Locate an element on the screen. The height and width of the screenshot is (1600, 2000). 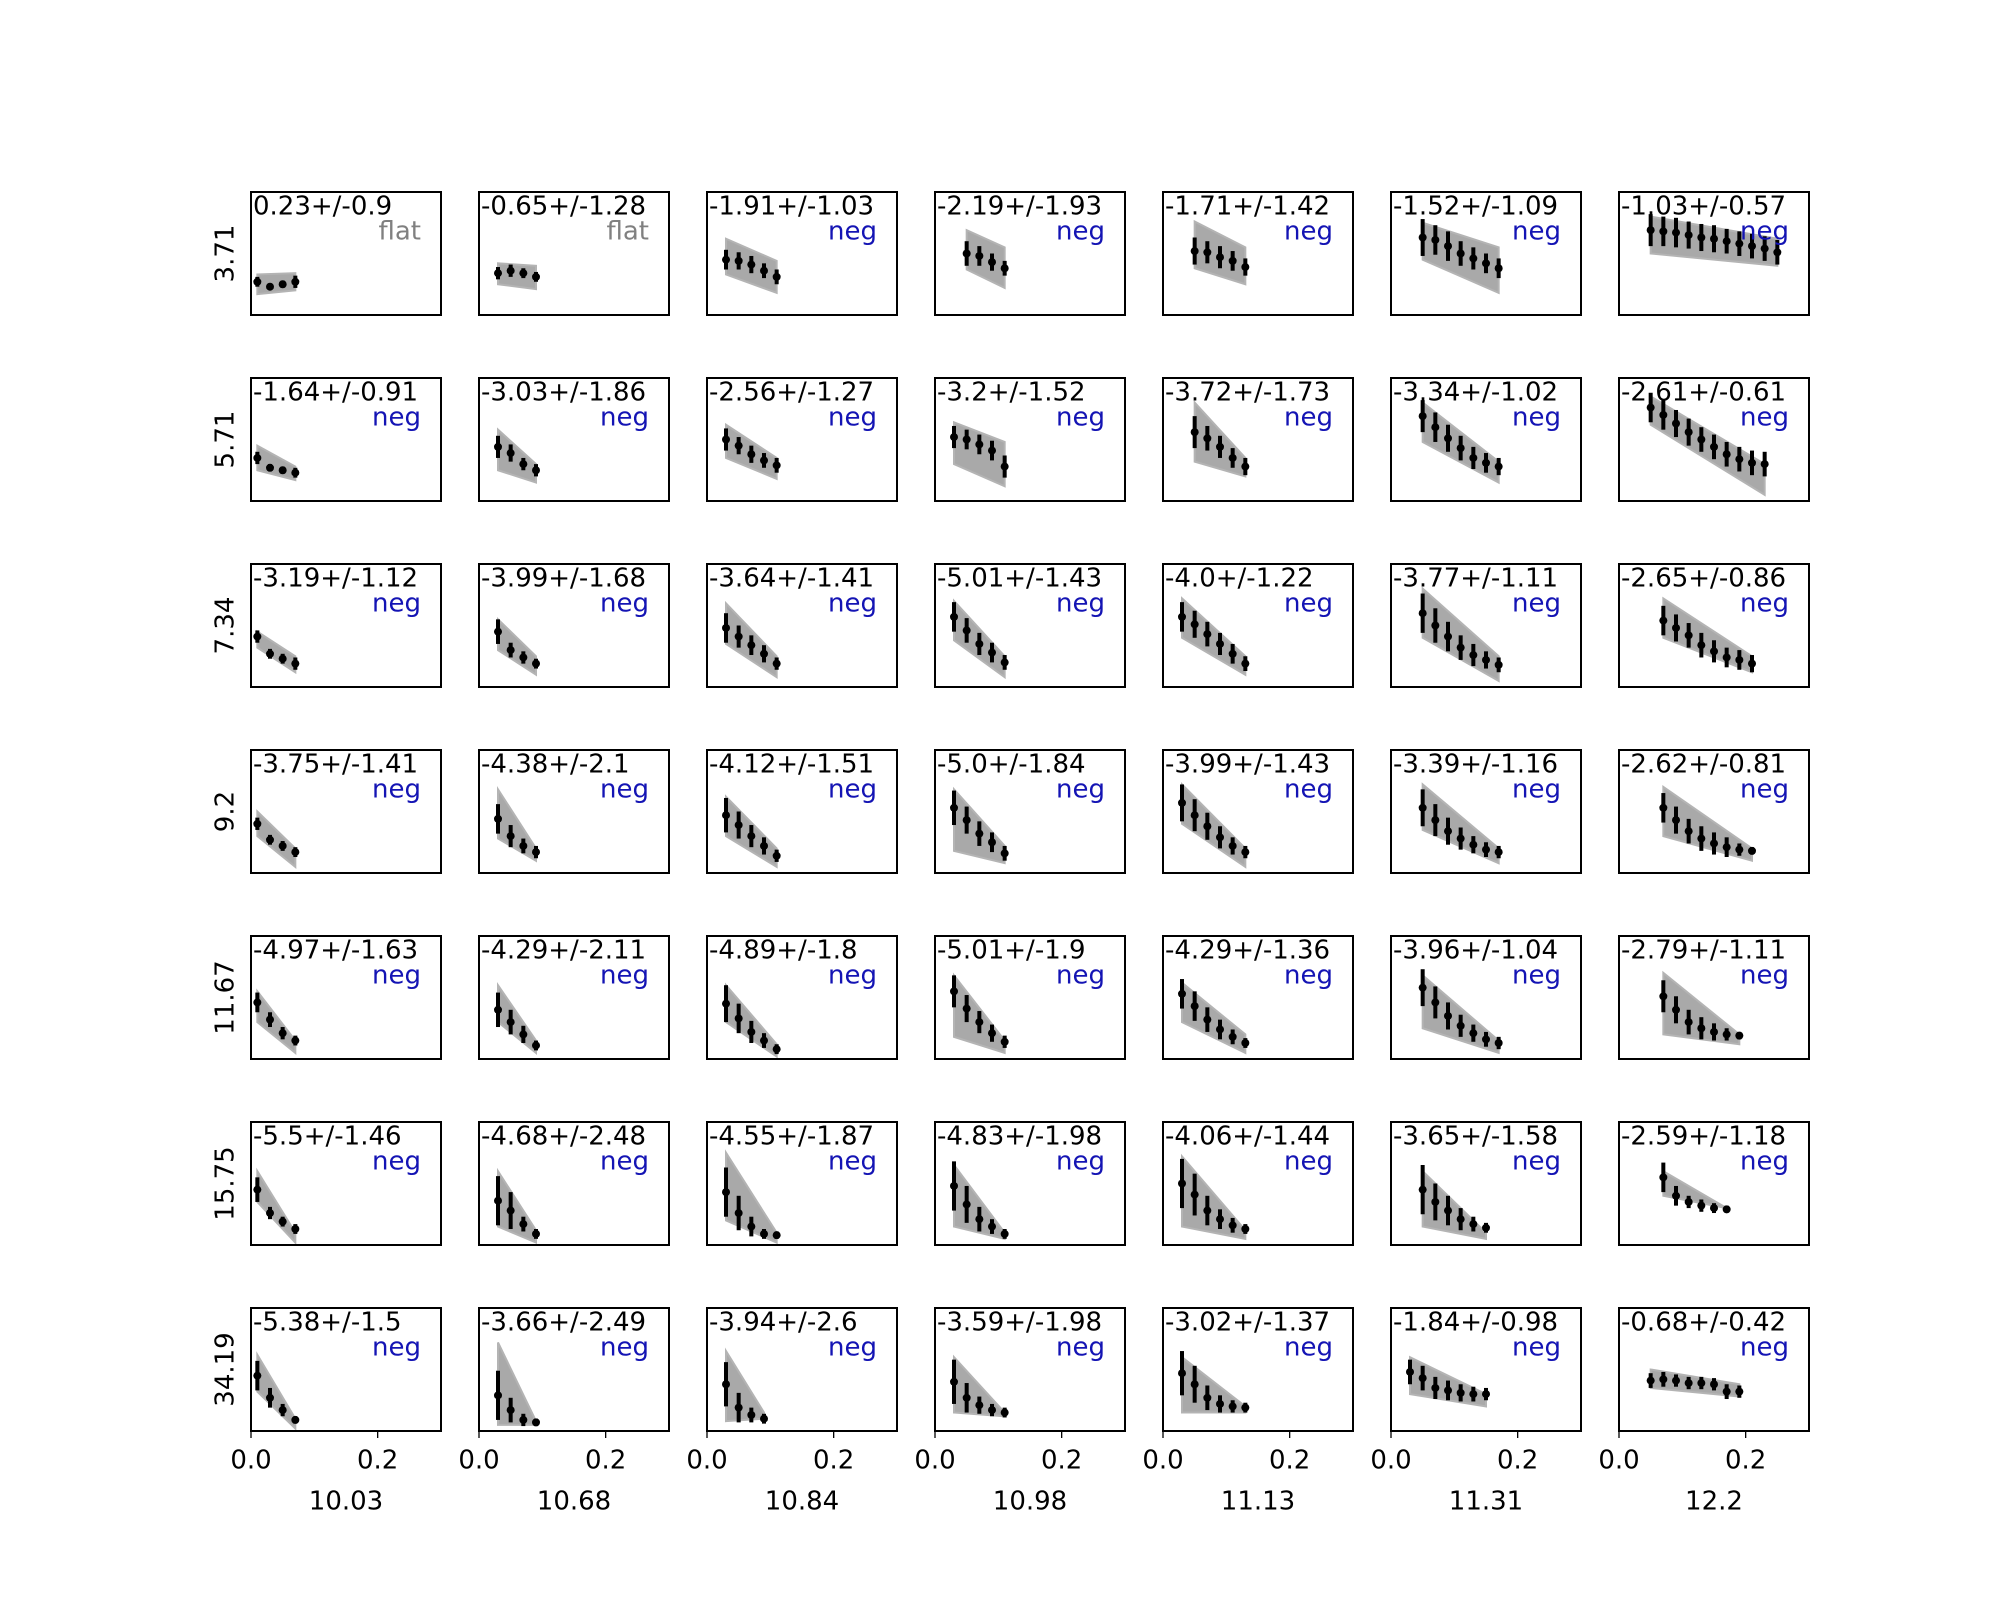
column-label: 12.2 is located at coordinates (1714, 1502).